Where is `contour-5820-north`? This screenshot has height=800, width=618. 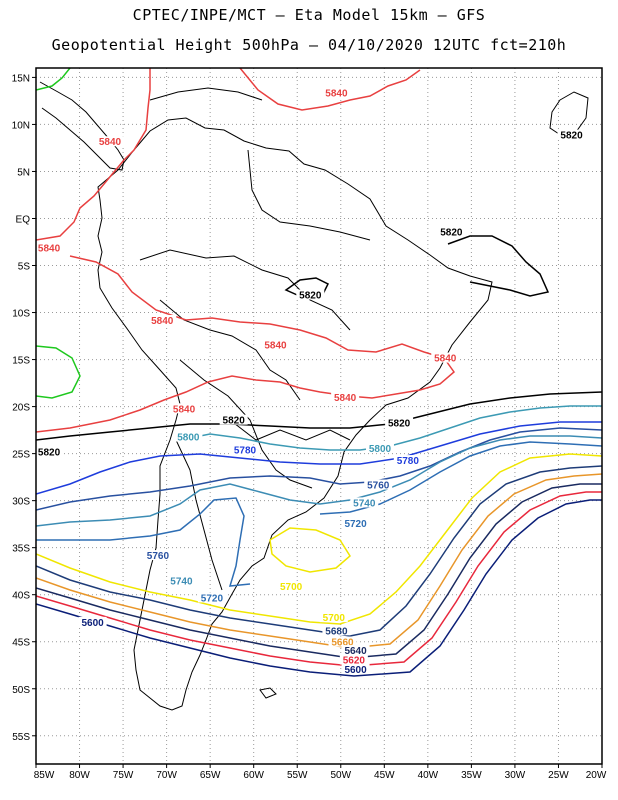
contour-5820-north is located at coordinates (498, 266).